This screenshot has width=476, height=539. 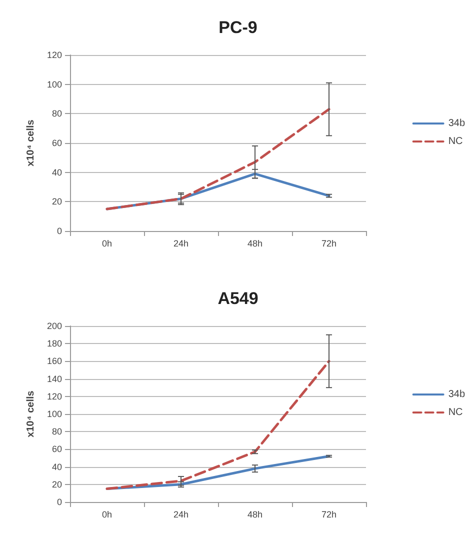 What do you see at coordinates (54, 361) in the screenshot?
I see `y-tick-label: 160` at bounding box center [54, 361].